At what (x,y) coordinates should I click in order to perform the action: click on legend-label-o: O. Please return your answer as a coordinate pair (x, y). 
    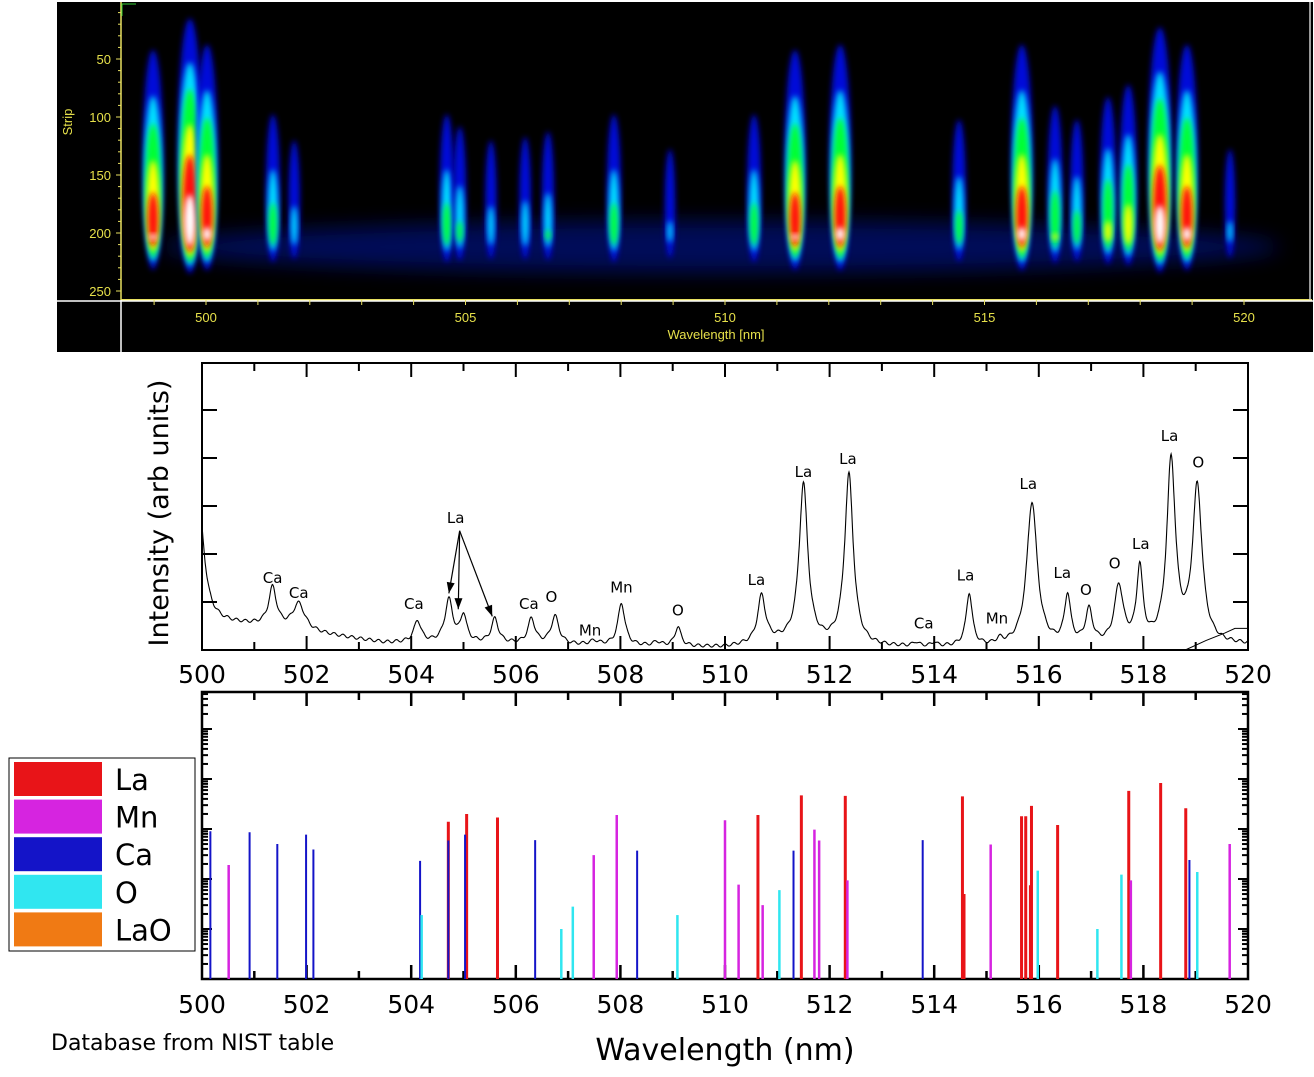
    Looking at the image, I should click on (126, 893).